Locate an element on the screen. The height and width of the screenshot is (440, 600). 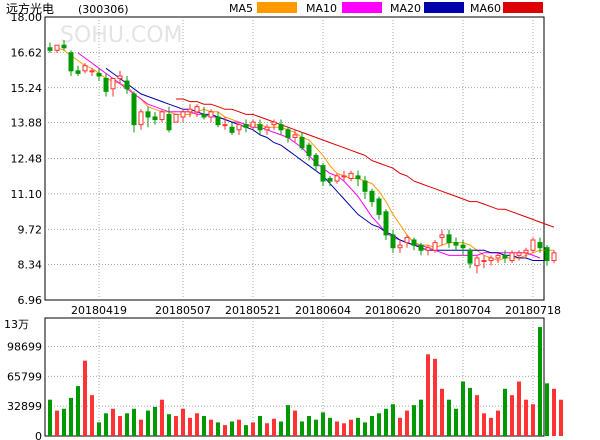
legend-ma20-label: MA20 is located at coordinates (405, 8).